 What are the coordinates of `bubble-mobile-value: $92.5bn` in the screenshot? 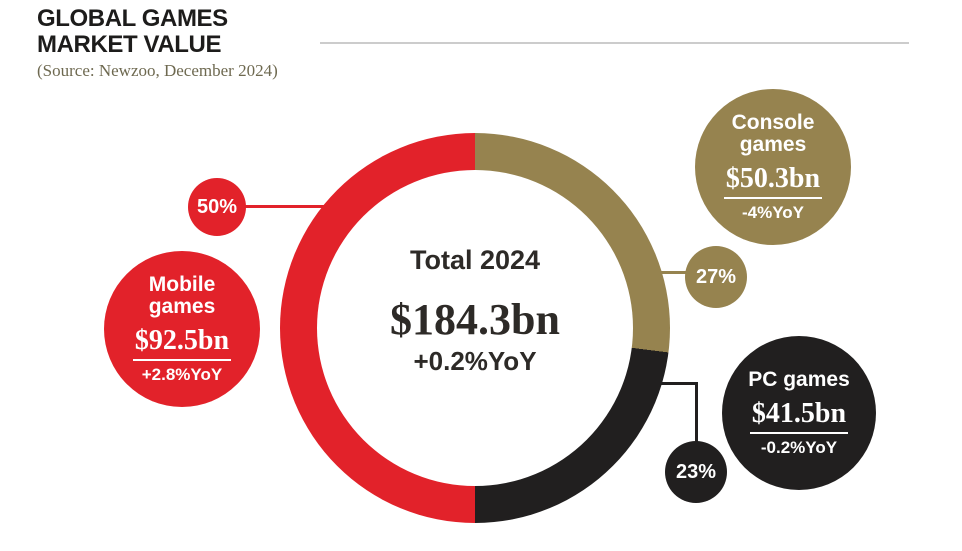 It's located at (182, 343).